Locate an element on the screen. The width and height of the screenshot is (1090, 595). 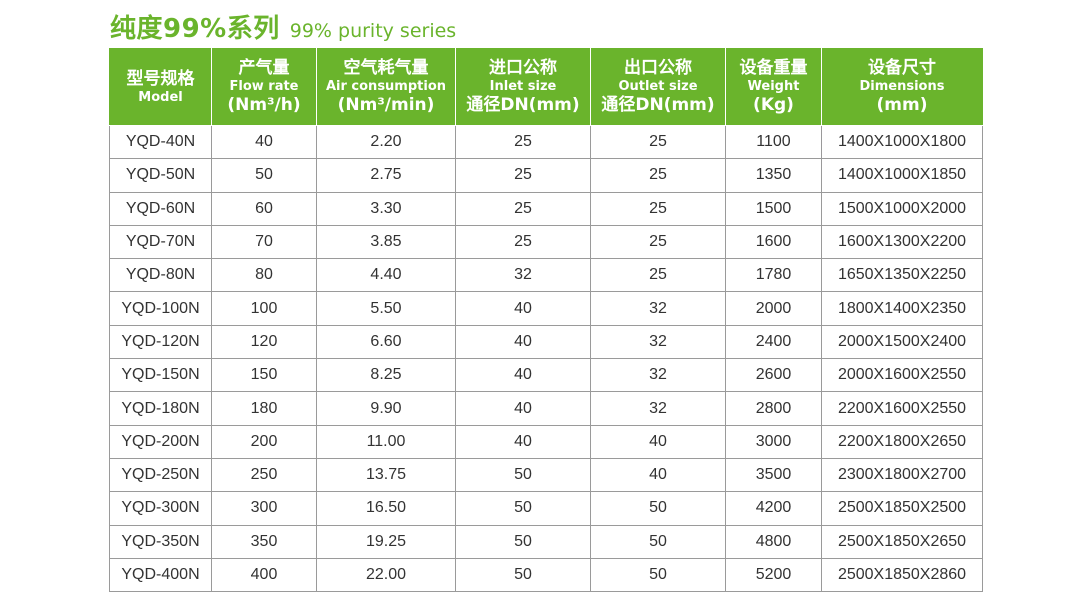
column-header: 进口公称 Inlet size 通径DN(mm) is located at coordinates (523, 87).